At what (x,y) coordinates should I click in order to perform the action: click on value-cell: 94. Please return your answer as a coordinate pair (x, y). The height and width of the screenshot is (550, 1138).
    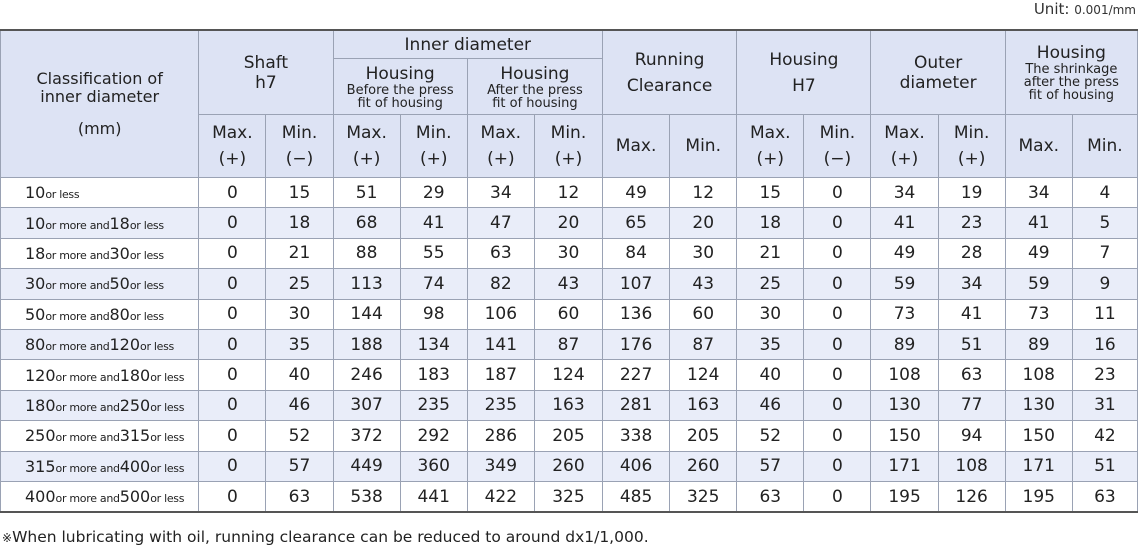
    Looking at the image, I should click on (971, 436).